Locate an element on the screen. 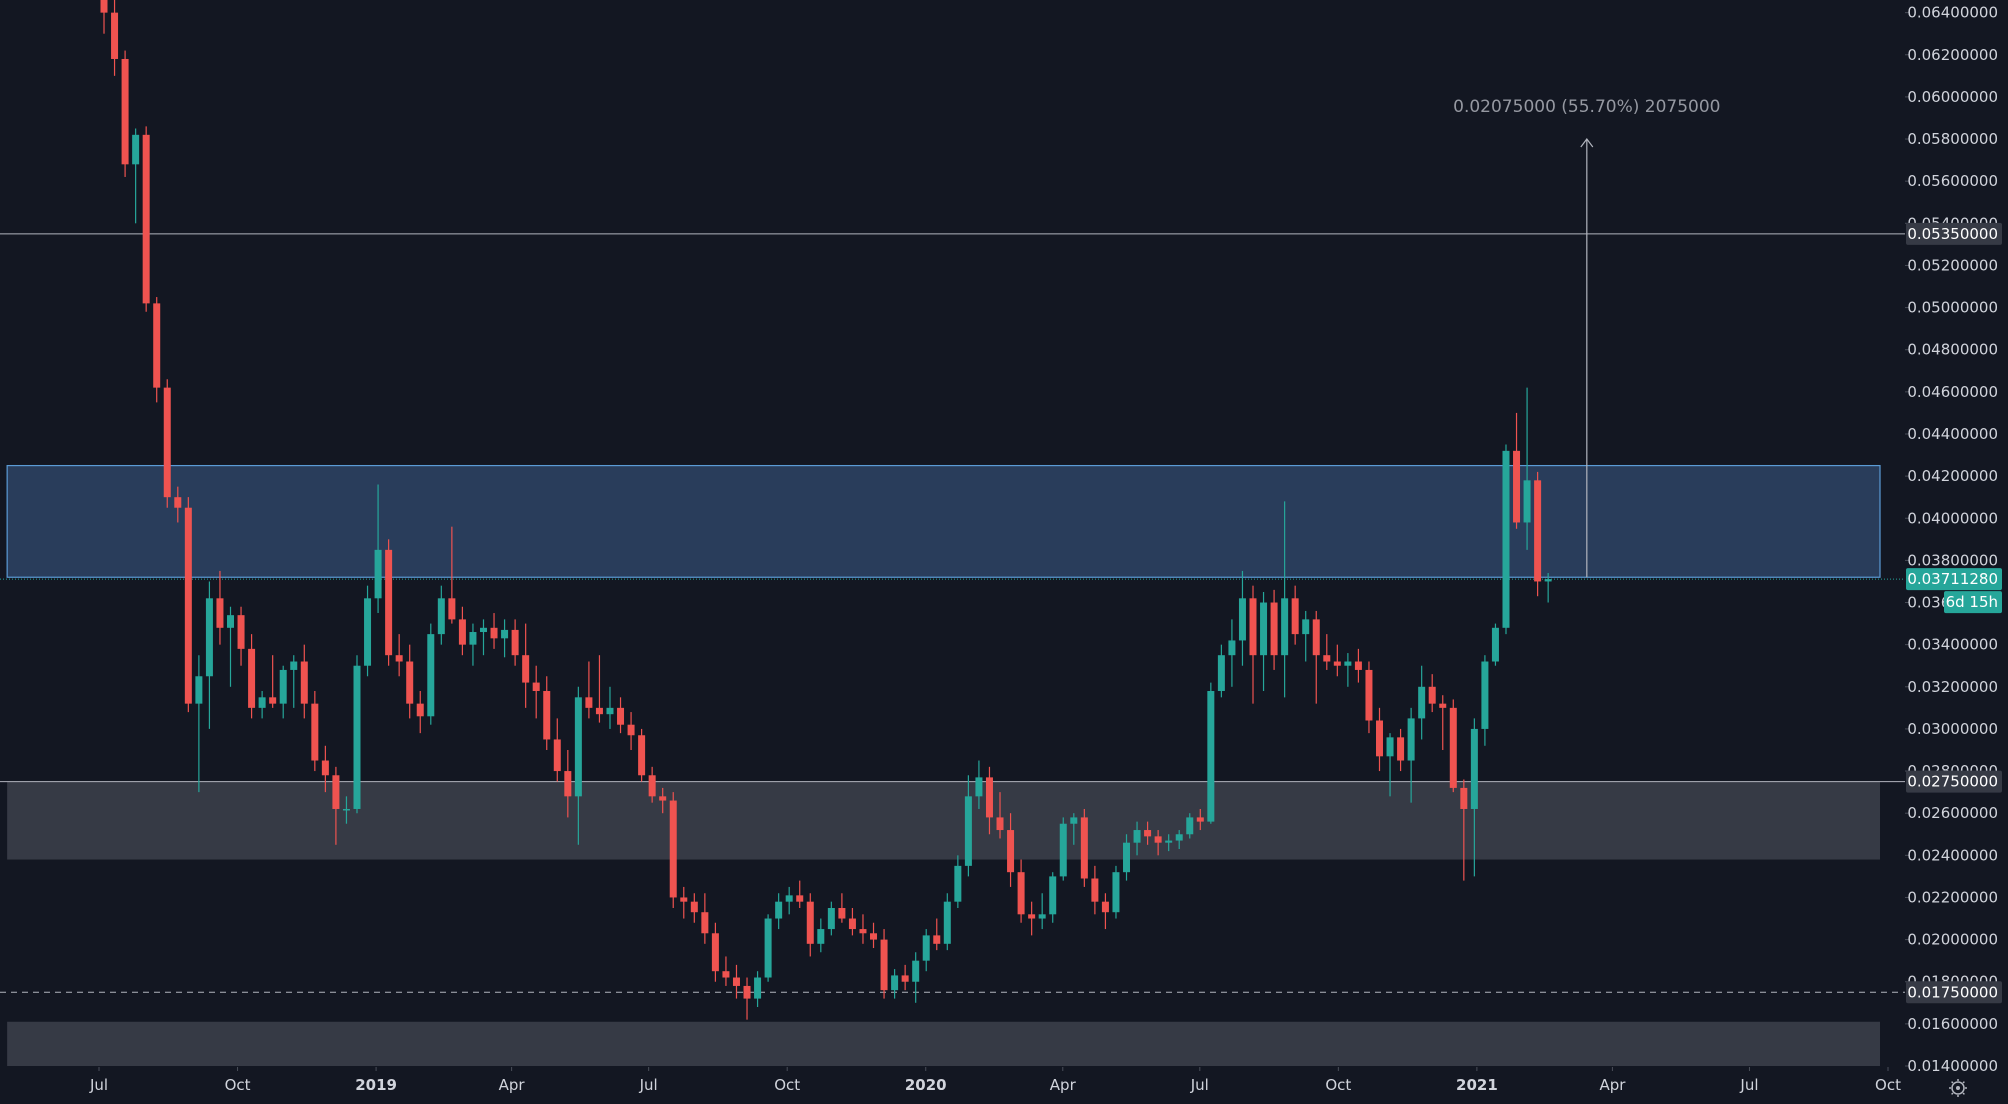  x-tick-label: Jul is located at coordinates (98, 1085).